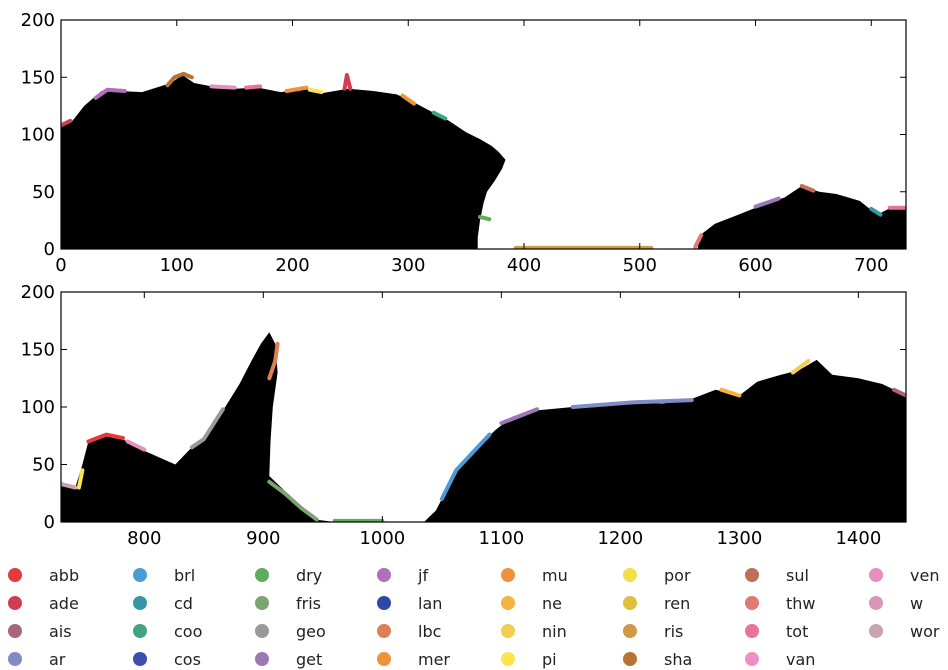 This screenshot has height=670, width=948. What do you see at coordinates (549, 659) in the screenshot?
I see `legend-label: pi` at bounding box center [549, 659].